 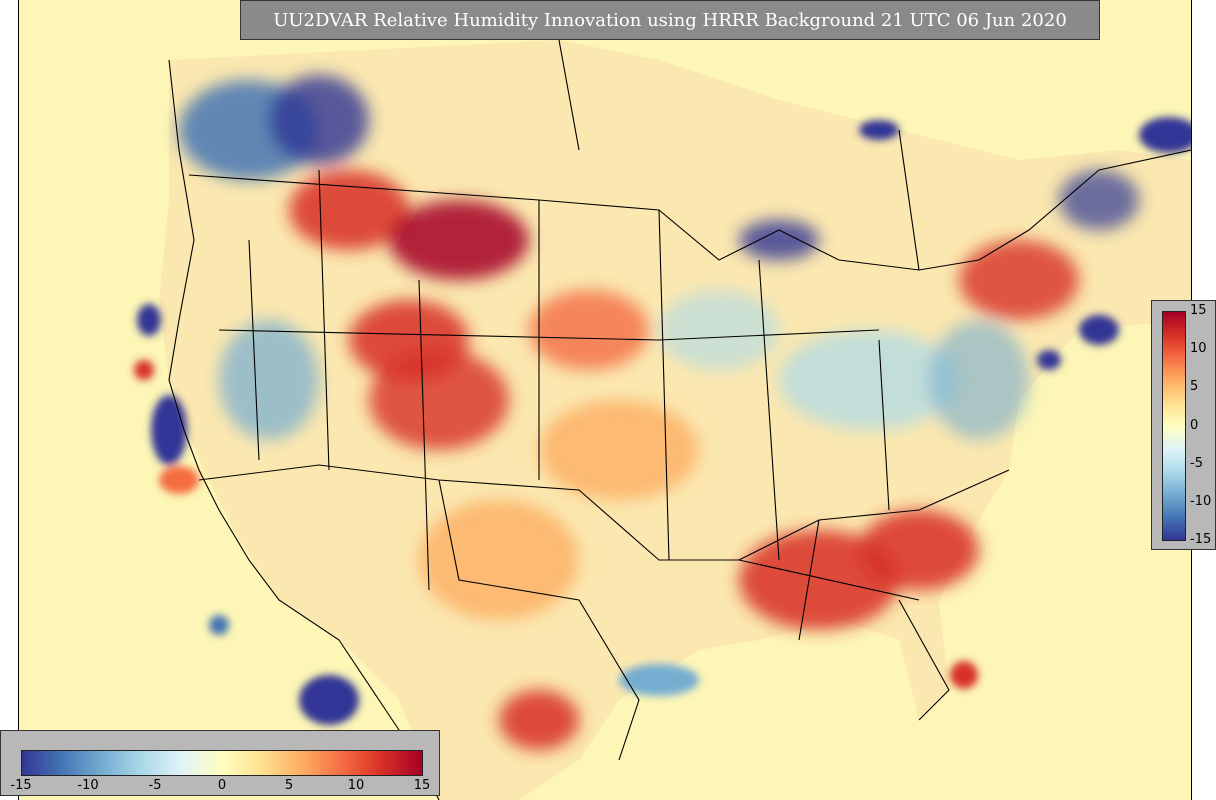 I want to click on colorbar-horizontal-gradient, so click(x=222, y=763).